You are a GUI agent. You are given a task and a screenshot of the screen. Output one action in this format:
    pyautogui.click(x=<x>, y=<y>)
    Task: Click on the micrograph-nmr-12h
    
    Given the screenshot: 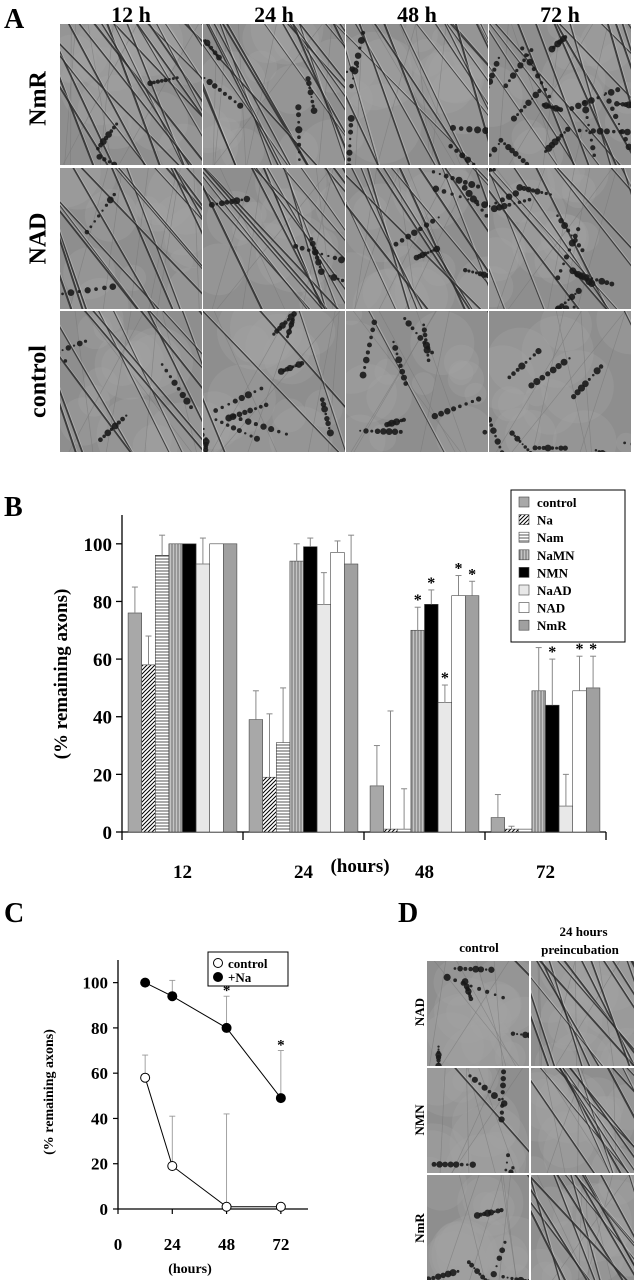 What is the action you would take?
    pyautogui.click(x=131, y=94)
    